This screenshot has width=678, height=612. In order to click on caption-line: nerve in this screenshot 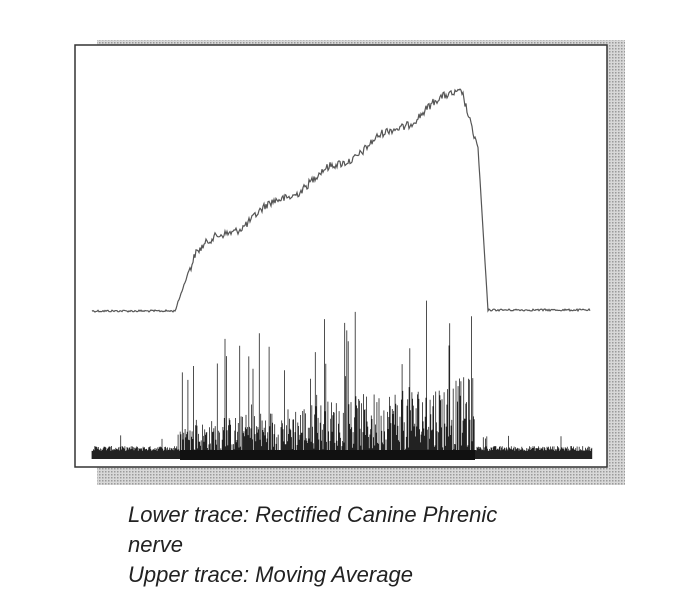, I will do `click(156, 544)`.